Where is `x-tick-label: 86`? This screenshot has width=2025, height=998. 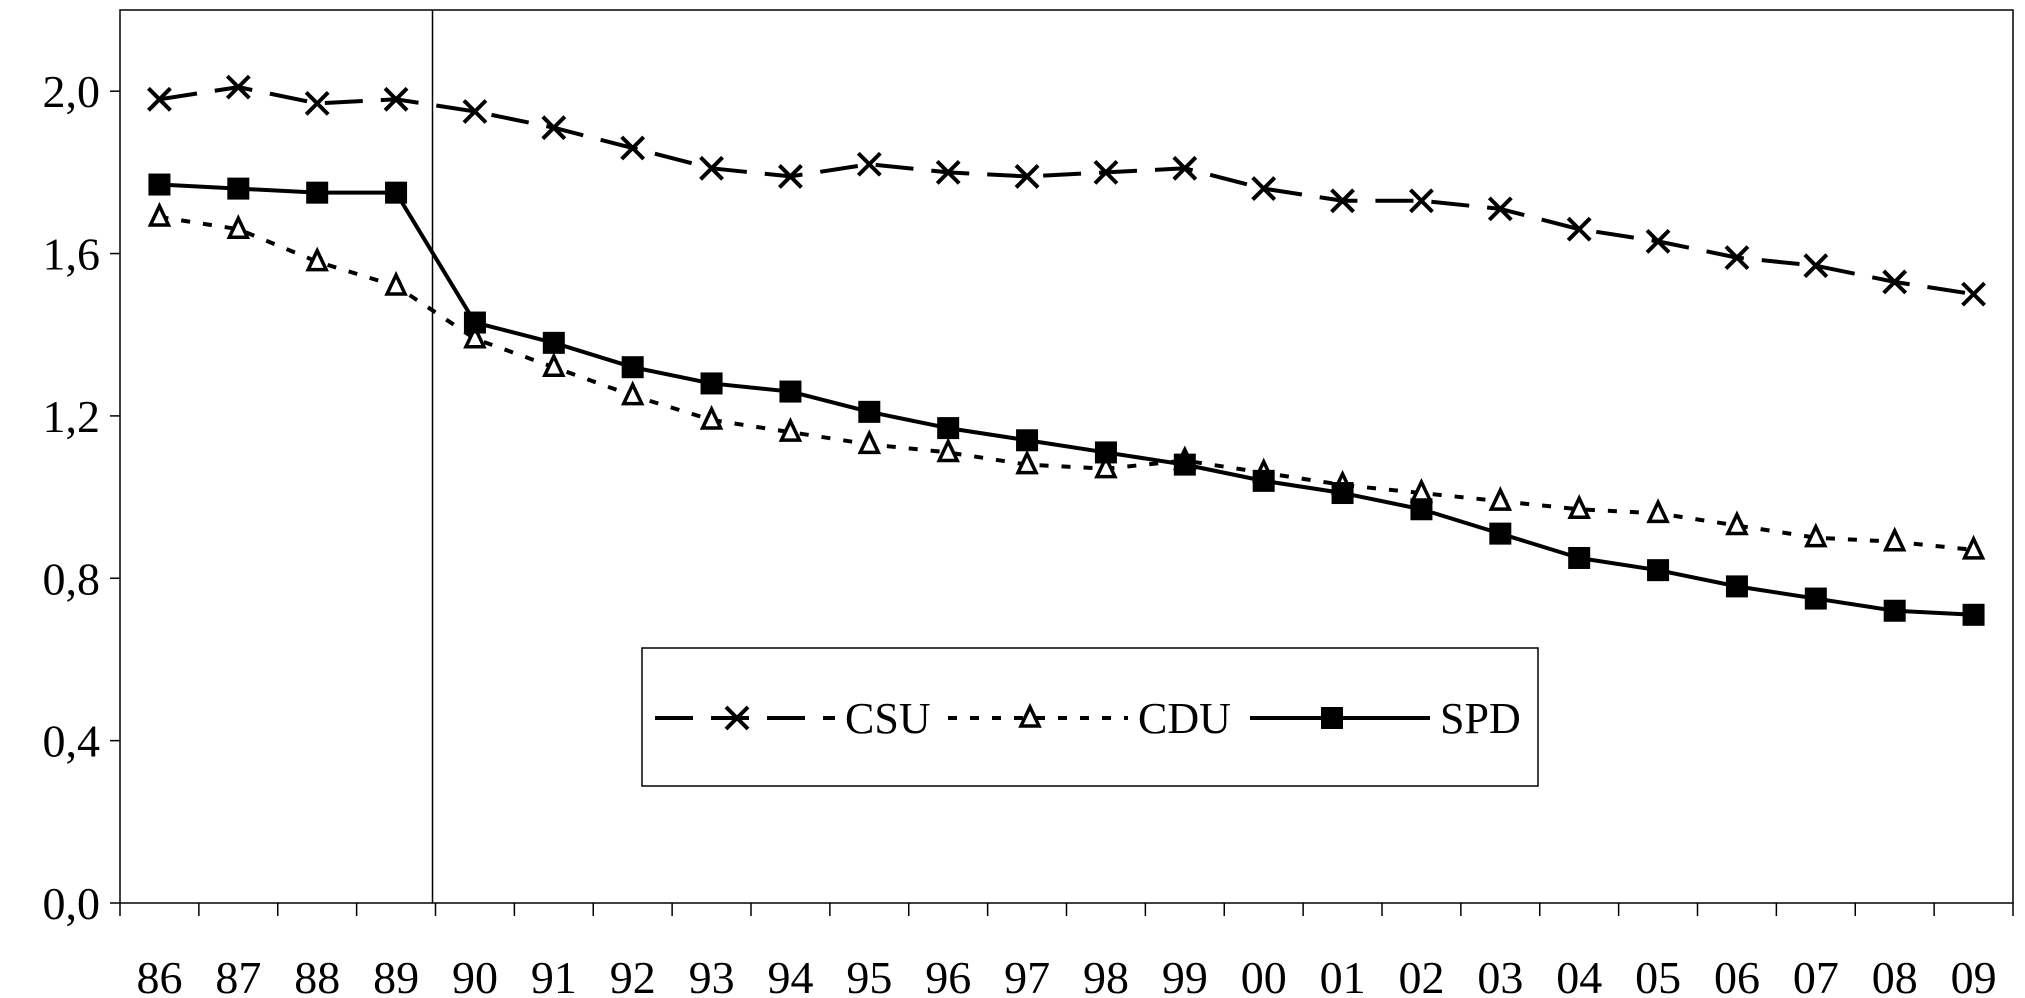 x-tick-label: 86 is located at coordinates (159, 975).